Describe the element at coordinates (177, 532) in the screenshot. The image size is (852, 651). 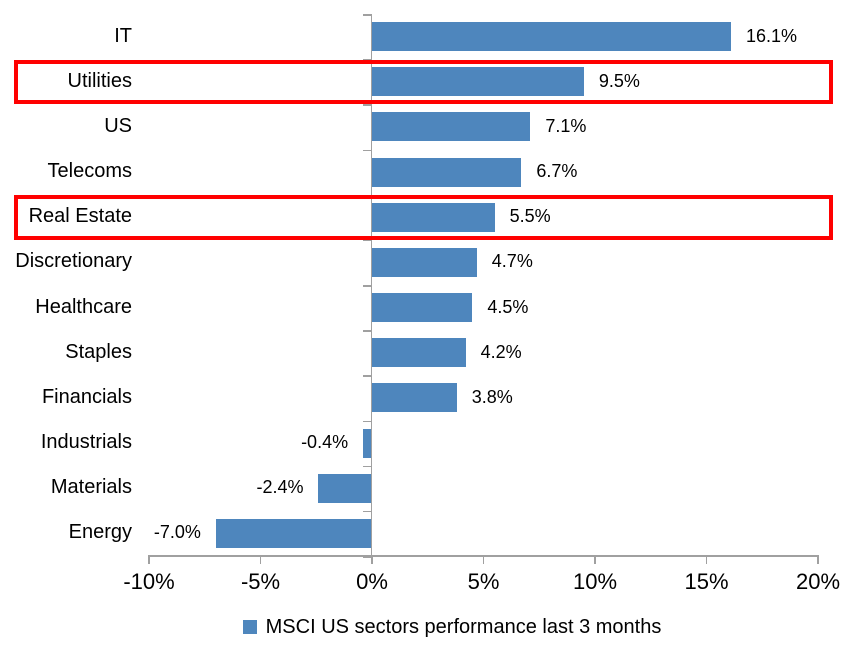
I see `value-label: -7.0%` at that location.